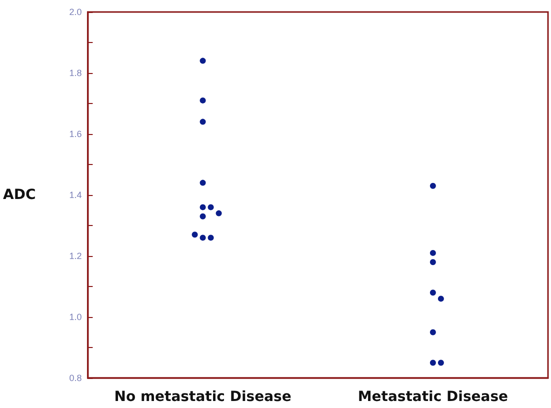  I want to click on x-tick-label: No metastatic Disease, so click(203, 397).